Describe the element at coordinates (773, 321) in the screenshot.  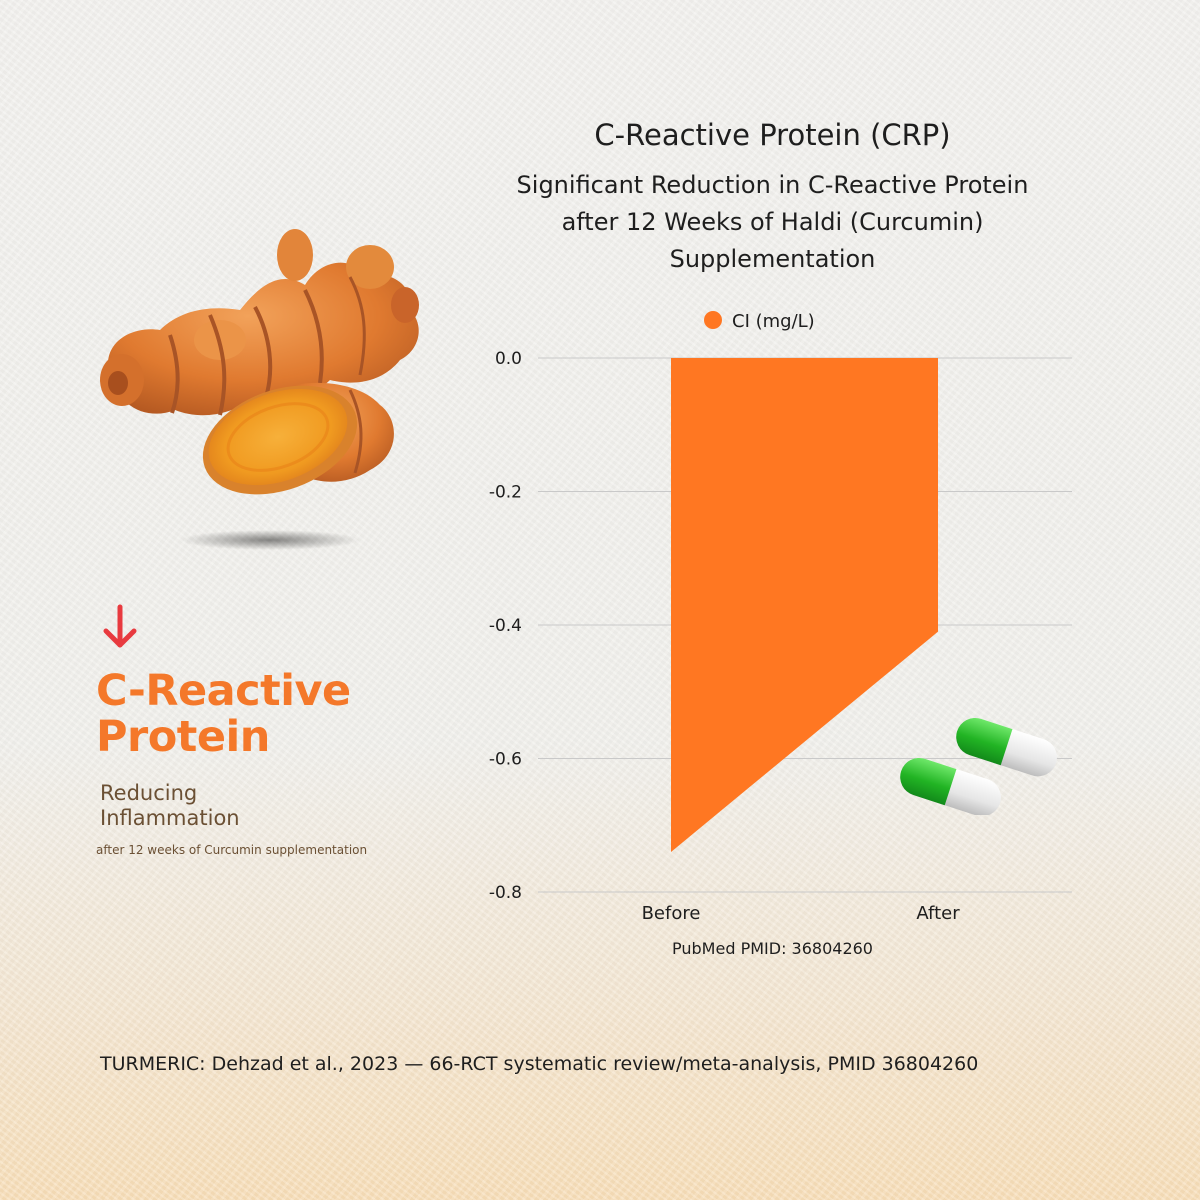
I see `legend-label: CI (mg/L)` at that location.